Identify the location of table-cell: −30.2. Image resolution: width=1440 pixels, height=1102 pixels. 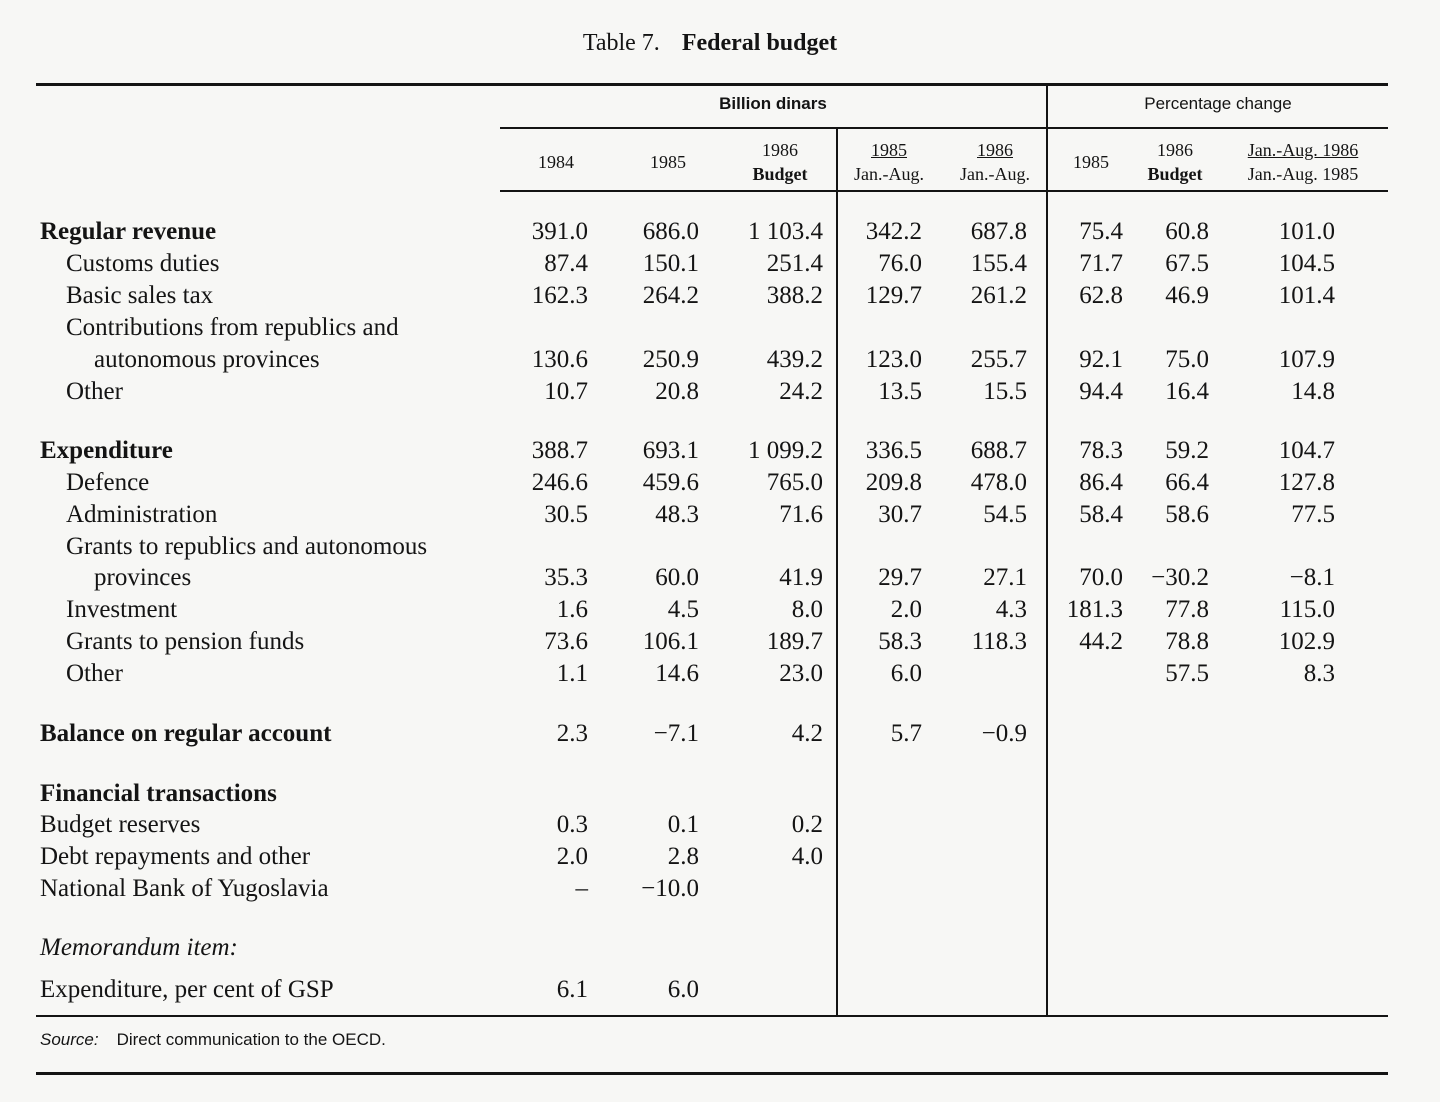
(1180, 577).